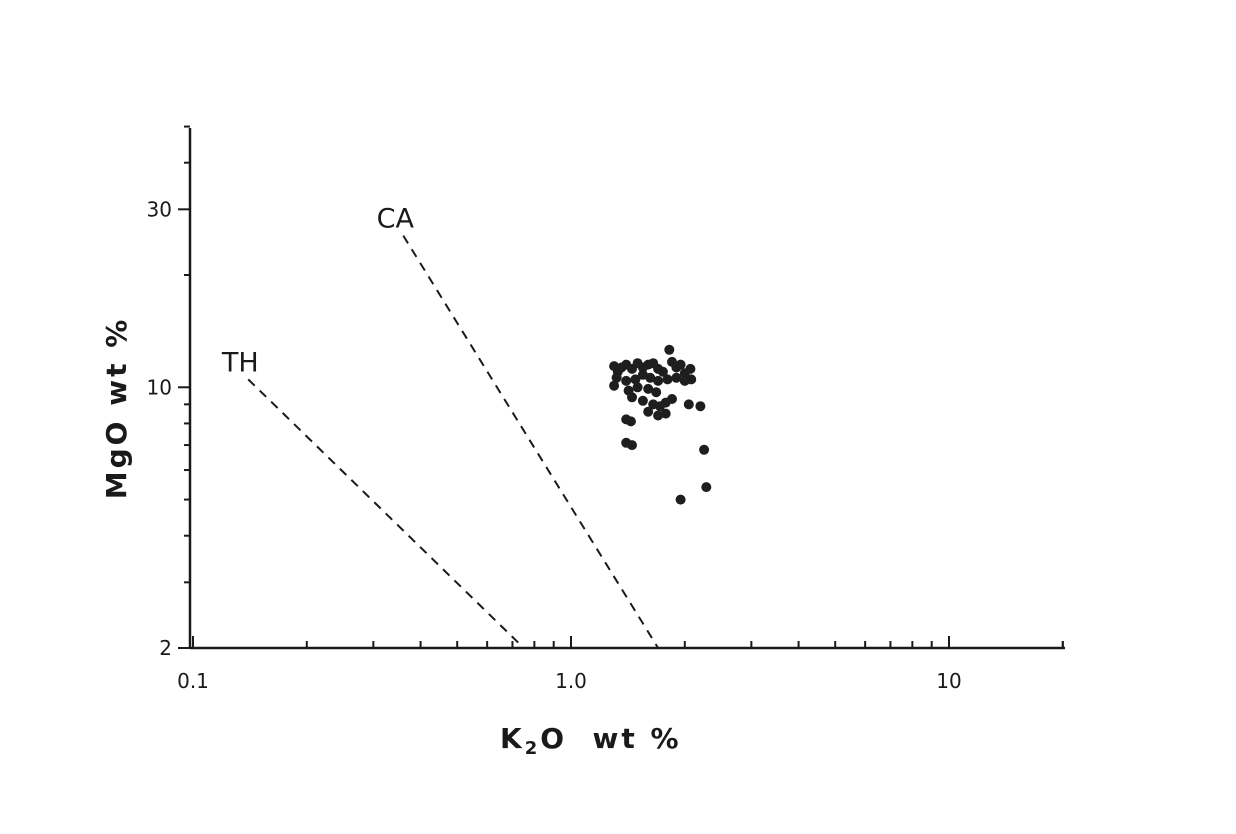  I want to click on x-axis-title: K2O wt %, so click(591, 740).